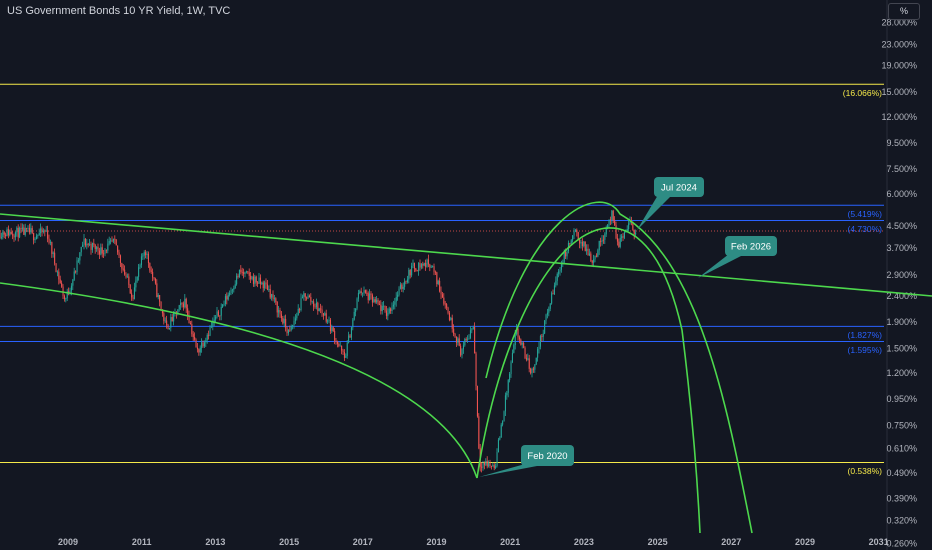  I want to click on inner-fan-arc, so click(588, 380).